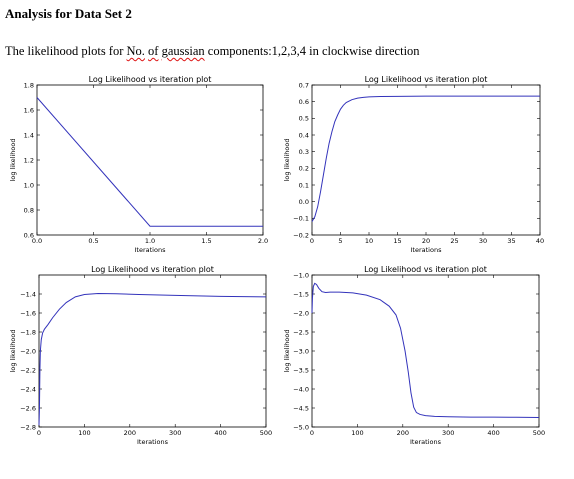  Describe the element at coordinates (28, 408) in the screenshot. I see `y-tick-label: −2.6` at that location.